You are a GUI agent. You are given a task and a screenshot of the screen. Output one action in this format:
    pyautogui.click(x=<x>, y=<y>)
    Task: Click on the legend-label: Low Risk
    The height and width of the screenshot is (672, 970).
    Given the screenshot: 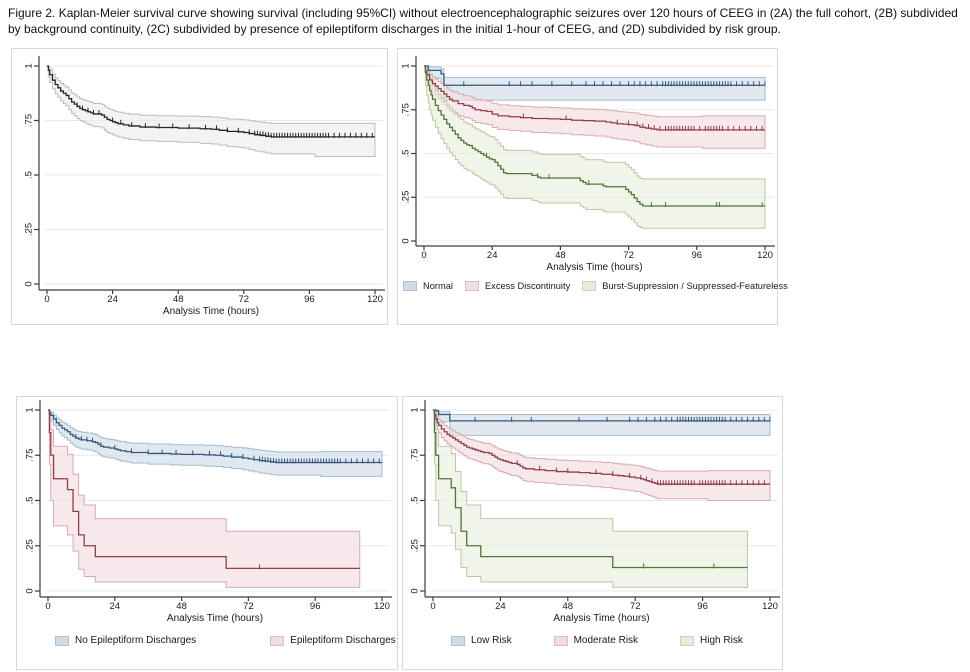 What is the action you would take?
    pyautogui.click(x=491, y=640)
    